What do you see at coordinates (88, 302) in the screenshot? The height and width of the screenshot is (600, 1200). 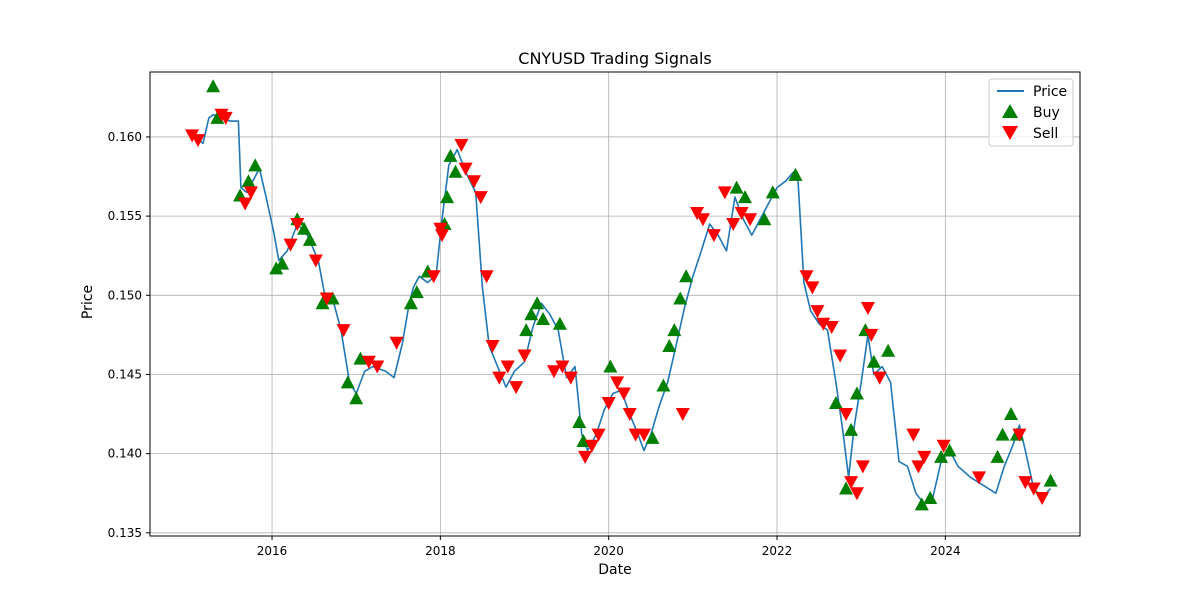 I see `y-axis-label: Price` at bounding box center [88, 302].